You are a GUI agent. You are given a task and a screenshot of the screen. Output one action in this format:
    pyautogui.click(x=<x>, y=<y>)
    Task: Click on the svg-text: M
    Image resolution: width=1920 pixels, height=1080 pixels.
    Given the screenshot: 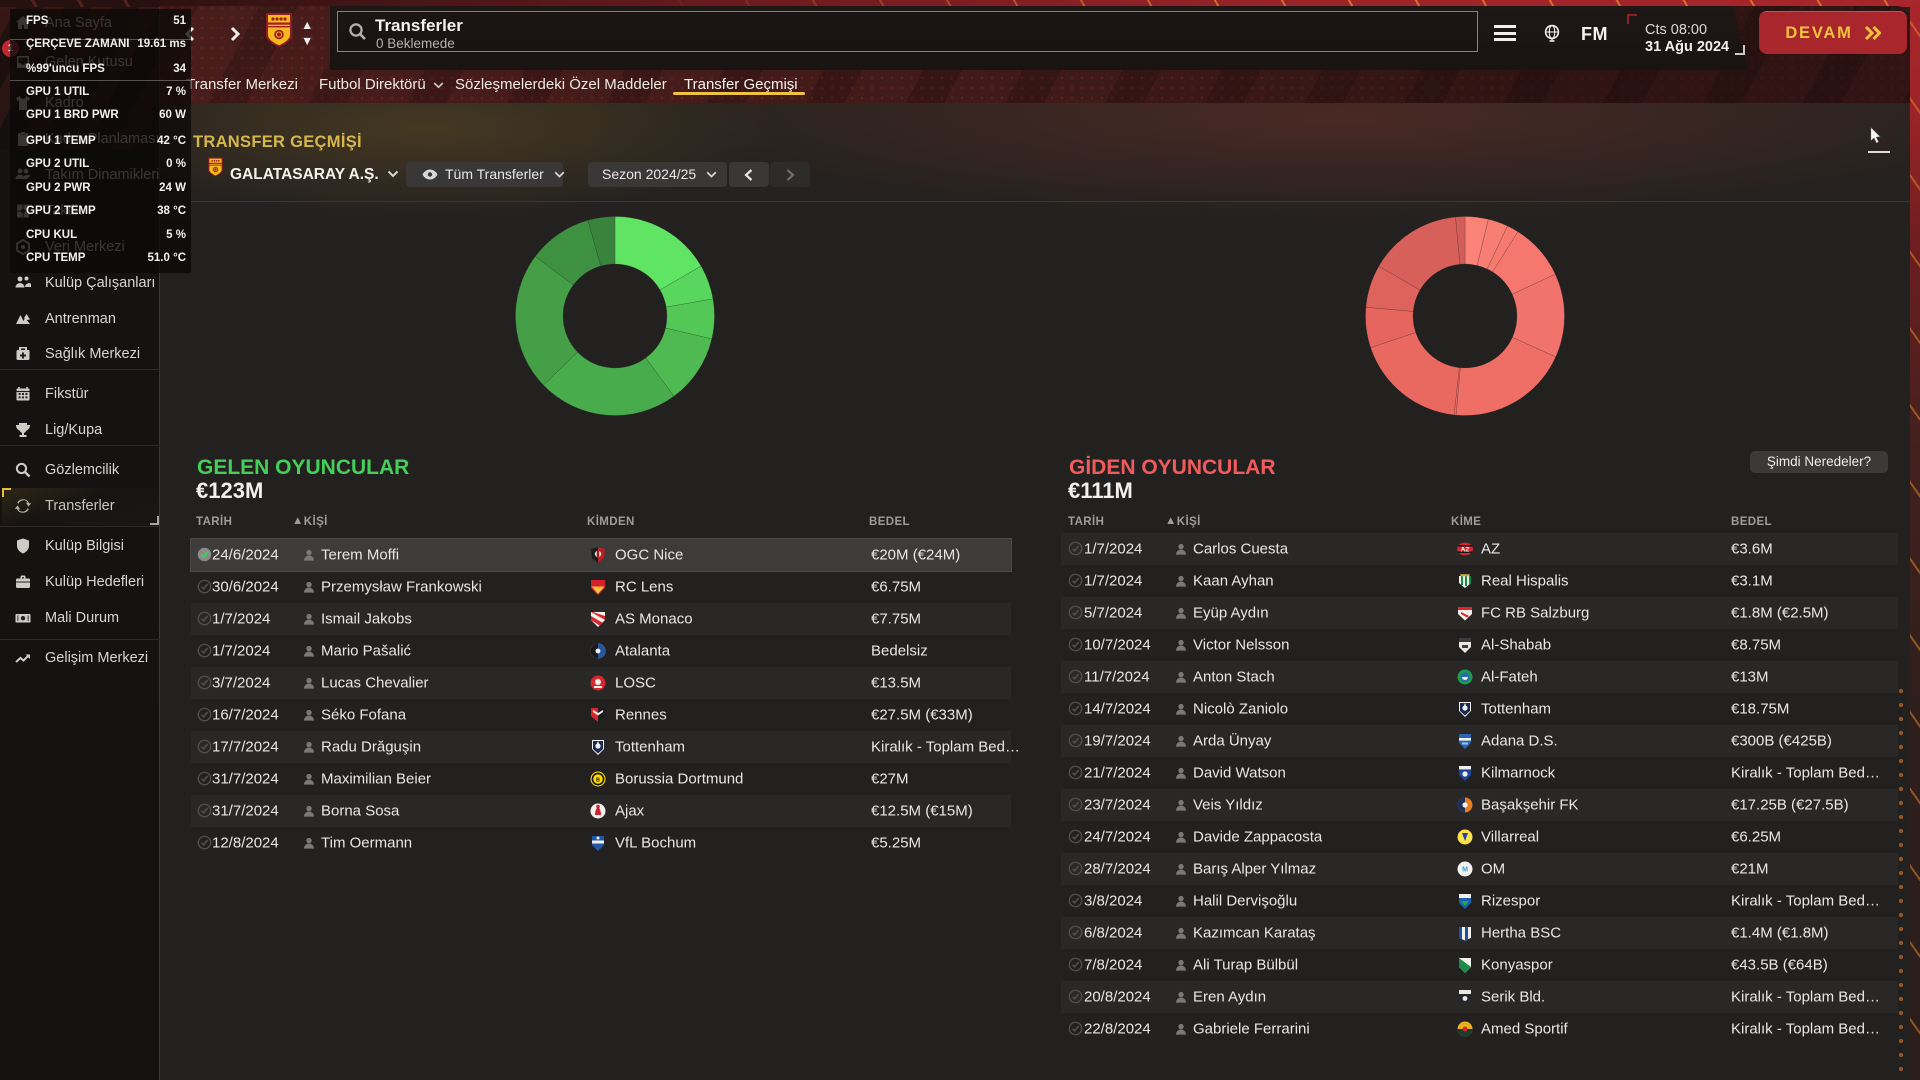 What is the action you would take?
    pyautogui.click(x=1465, y=870)
    